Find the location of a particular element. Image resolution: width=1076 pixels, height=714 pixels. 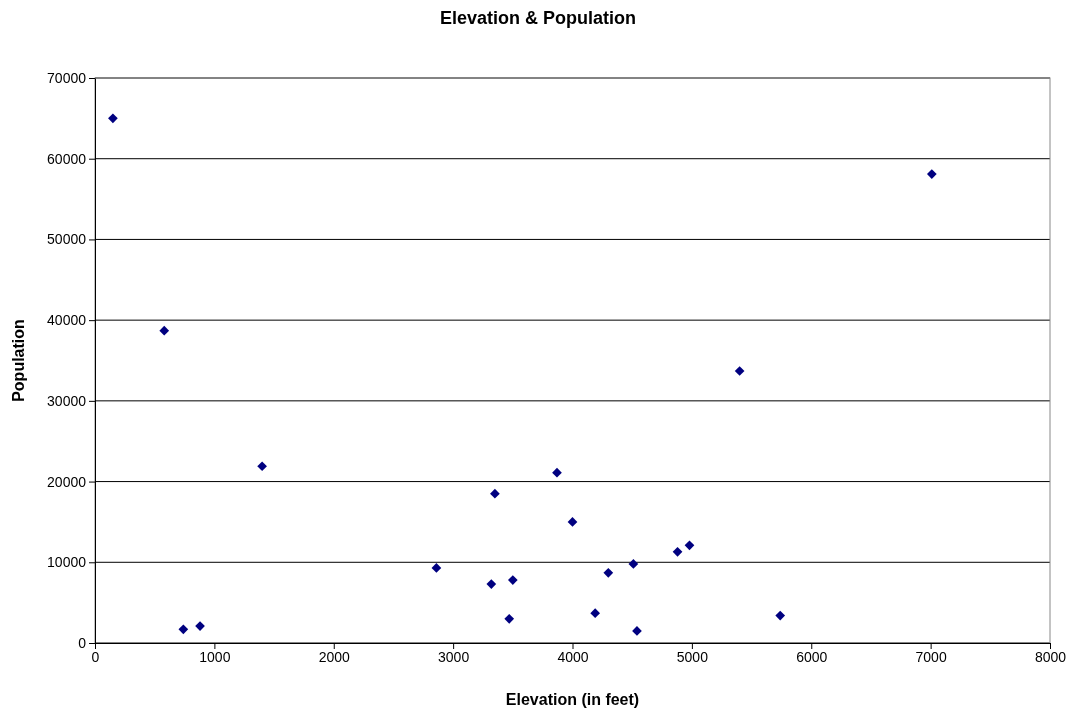

y-tick-label: 60000 is located at coordinates (67, 158).